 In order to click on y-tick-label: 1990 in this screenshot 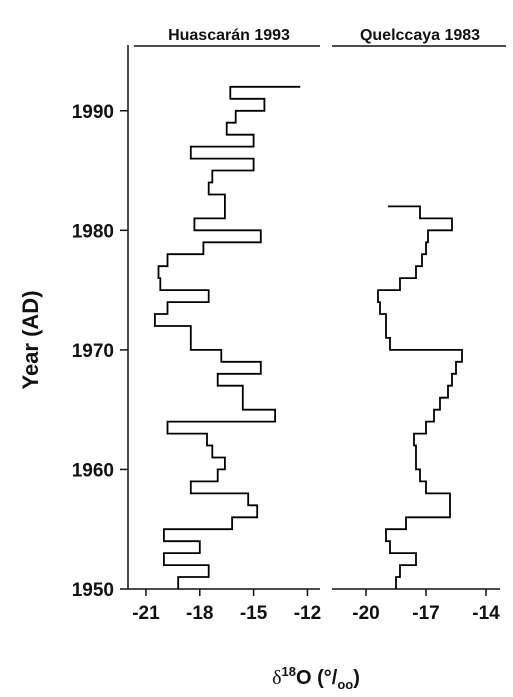, I will do `click(93, 112)`.